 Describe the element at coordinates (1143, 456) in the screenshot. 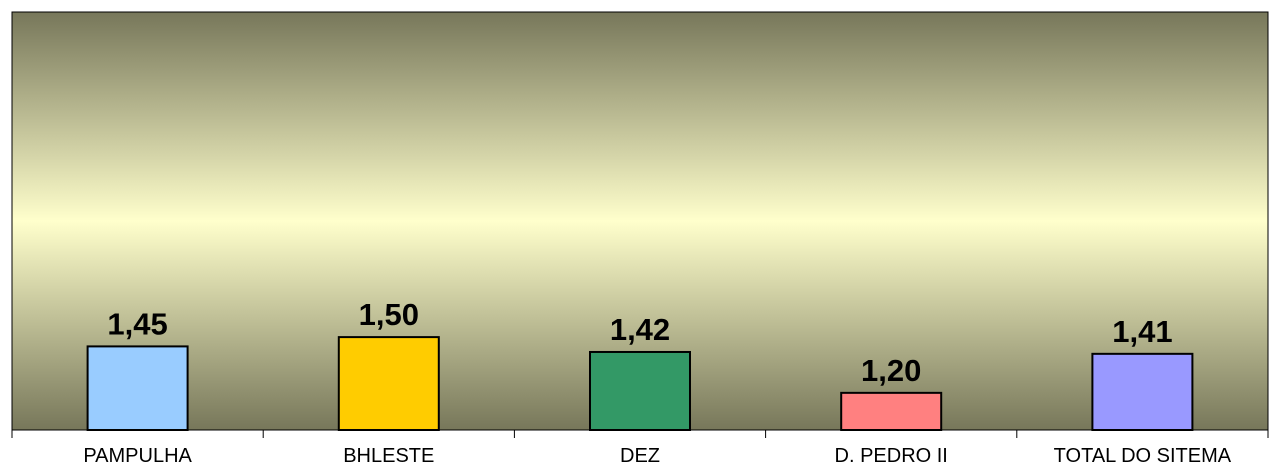

I see `x-tick-label: TOTAL DO SITEMA` at that location.